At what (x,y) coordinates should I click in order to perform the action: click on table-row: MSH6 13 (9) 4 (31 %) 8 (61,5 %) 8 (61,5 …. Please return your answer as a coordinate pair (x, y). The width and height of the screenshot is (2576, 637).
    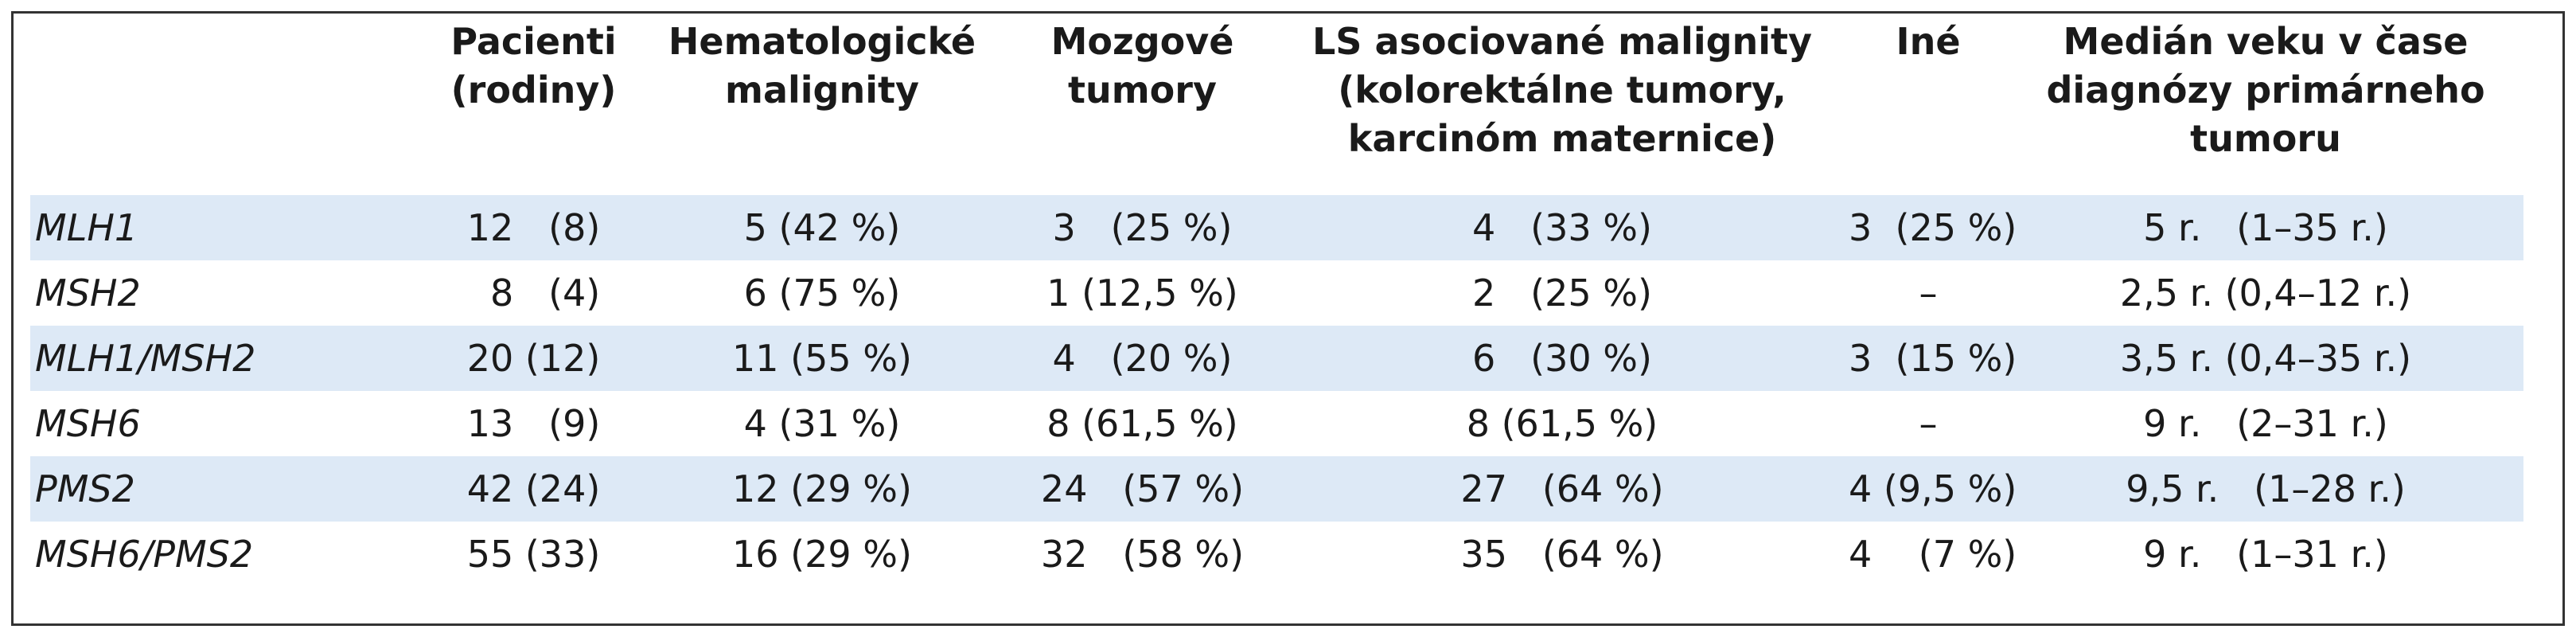
    Looking at the image, I should click on (1276, 423).